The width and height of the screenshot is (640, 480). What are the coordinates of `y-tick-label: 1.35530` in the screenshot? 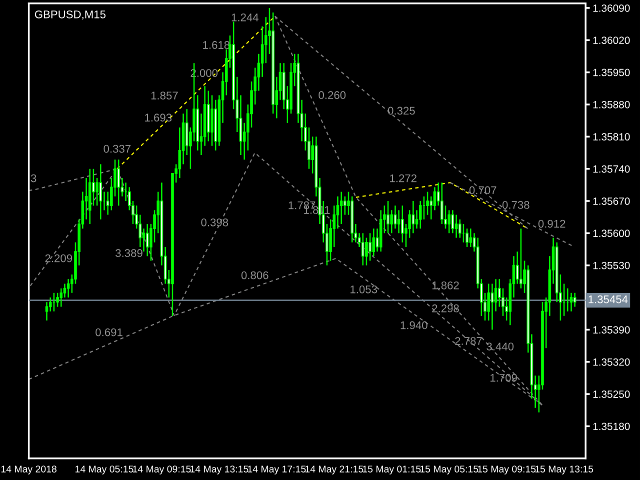 It's located at (611, 266).